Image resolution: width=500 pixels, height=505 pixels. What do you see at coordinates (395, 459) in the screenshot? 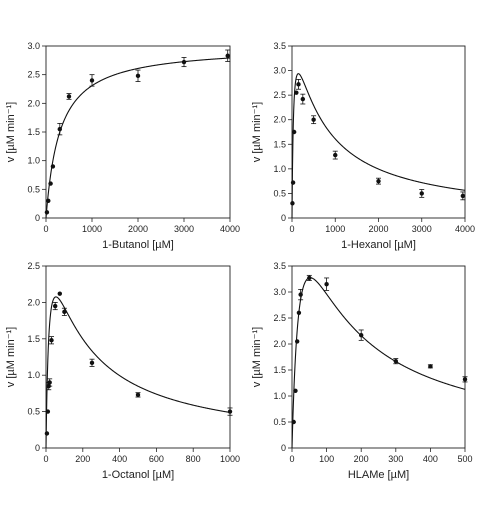
I see `x-tick-label: 300` at bounding box center [395, 459].